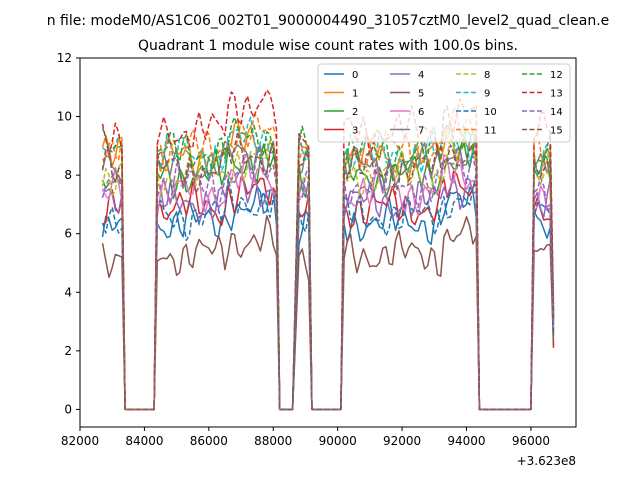 This screenshot has width=640, height=480. What do you see at coordinates (421, 112) in the screenshot?
I see `legend-label: 6` at bounding box center [421, 112].